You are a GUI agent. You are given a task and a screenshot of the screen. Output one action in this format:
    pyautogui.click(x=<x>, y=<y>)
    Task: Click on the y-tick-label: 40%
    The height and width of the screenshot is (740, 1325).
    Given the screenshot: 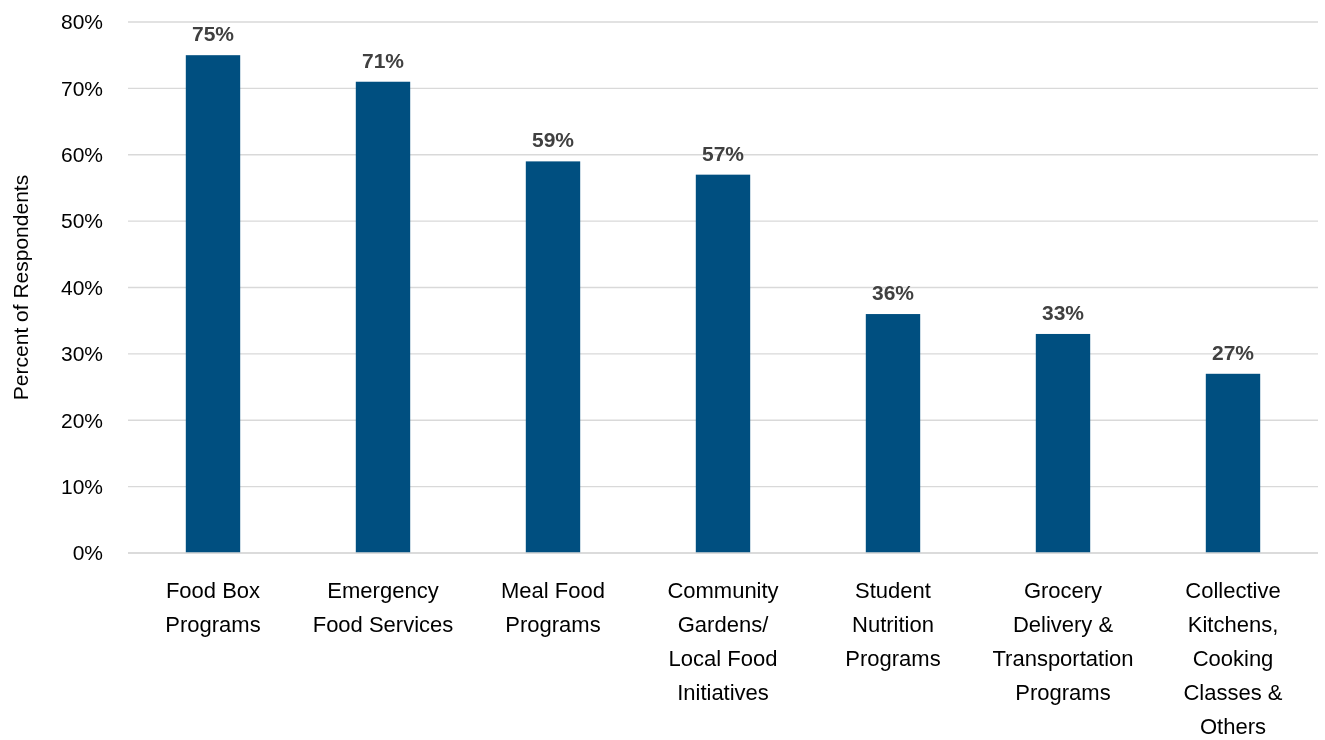 What is the action you would take?
    pyautogui.click(x=81, y=287)
    